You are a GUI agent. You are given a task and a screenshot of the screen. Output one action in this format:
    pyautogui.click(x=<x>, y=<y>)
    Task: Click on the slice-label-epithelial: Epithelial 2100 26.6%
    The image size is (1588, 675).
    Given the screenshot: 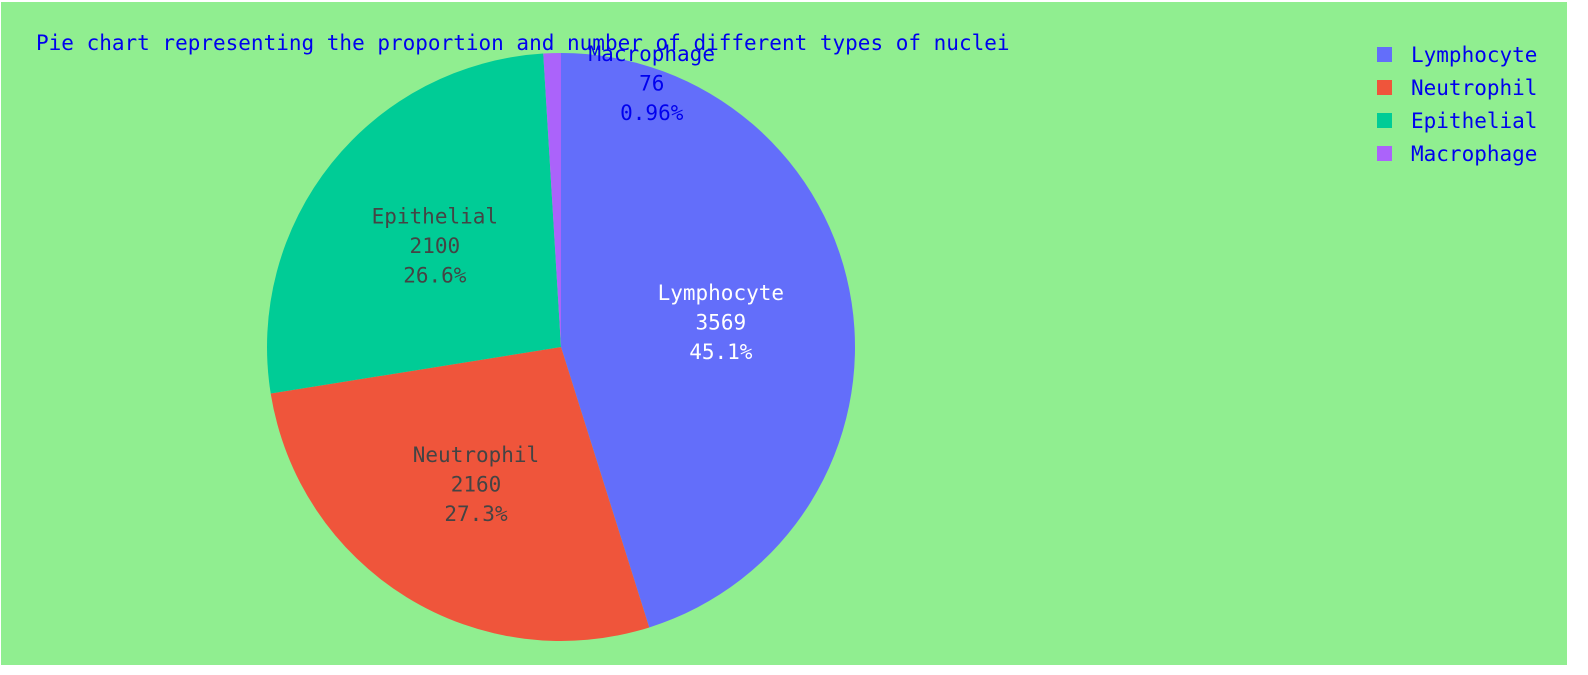 What is the action you would take?
    pyautogui.click(x=435, y=245)
    